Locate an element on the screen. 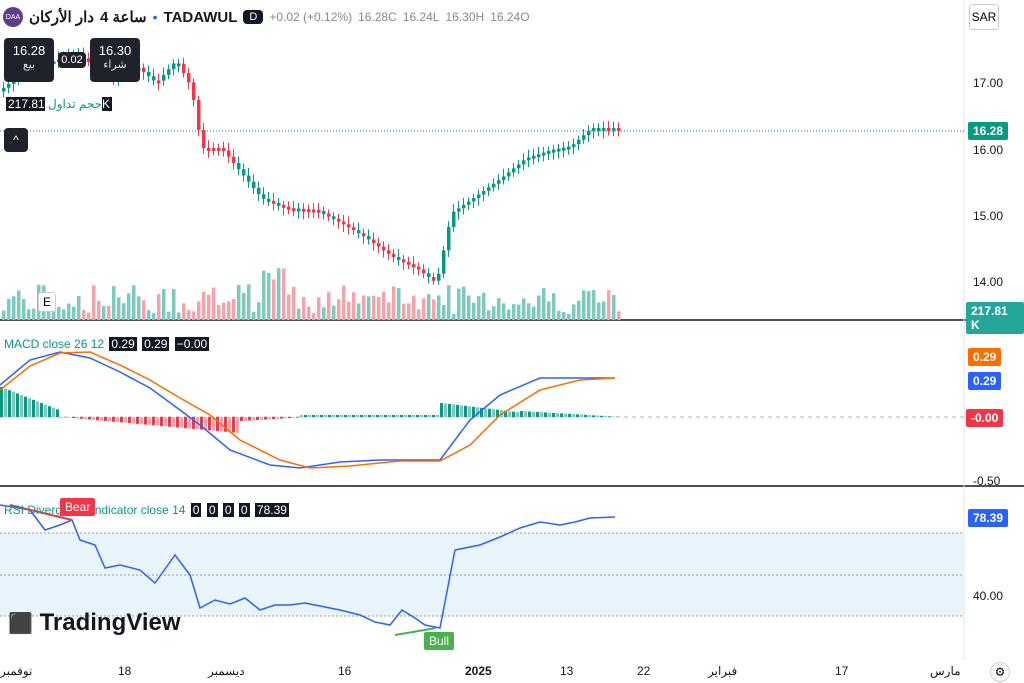 Image resolution: width=1024 pixels, height=683 pixels. sell-price: 16.28 is located at coordinates (29, 50).